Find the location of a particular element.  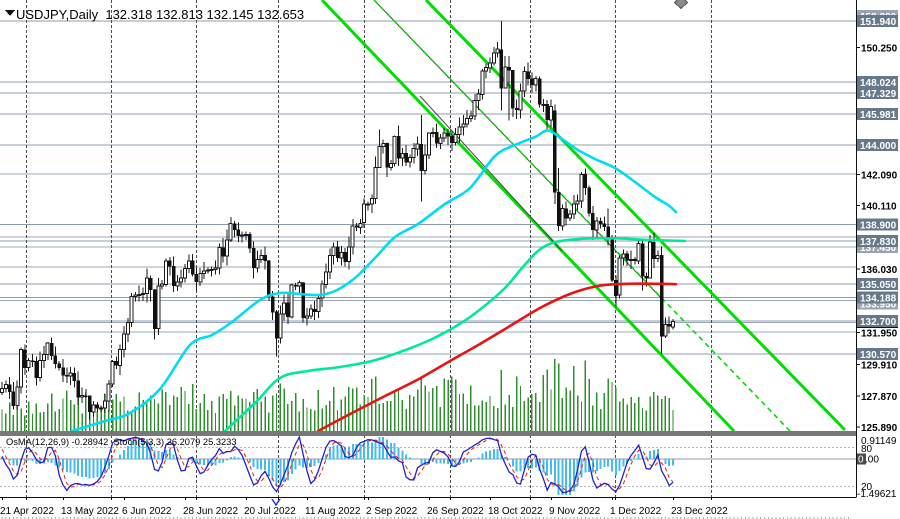

svg-text: 135.050 is located at coordinates (878, 285).